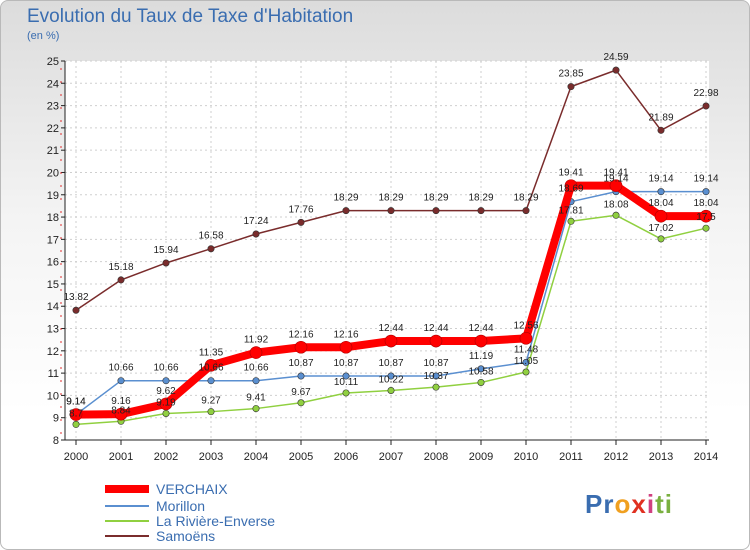 Image resolution: width=750 pixels, height=550 pixels. What do you see at coordinates (43, 36) in the screenshot?
I see `chart-subtitle: (en %)` at bounding box center [43, 36].